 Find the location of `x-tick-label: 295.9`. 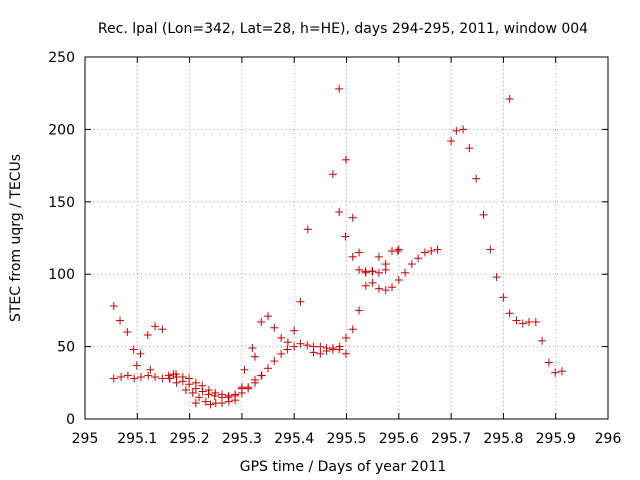

x-tick-label: 295.9 is located at coordinates (556, 439).